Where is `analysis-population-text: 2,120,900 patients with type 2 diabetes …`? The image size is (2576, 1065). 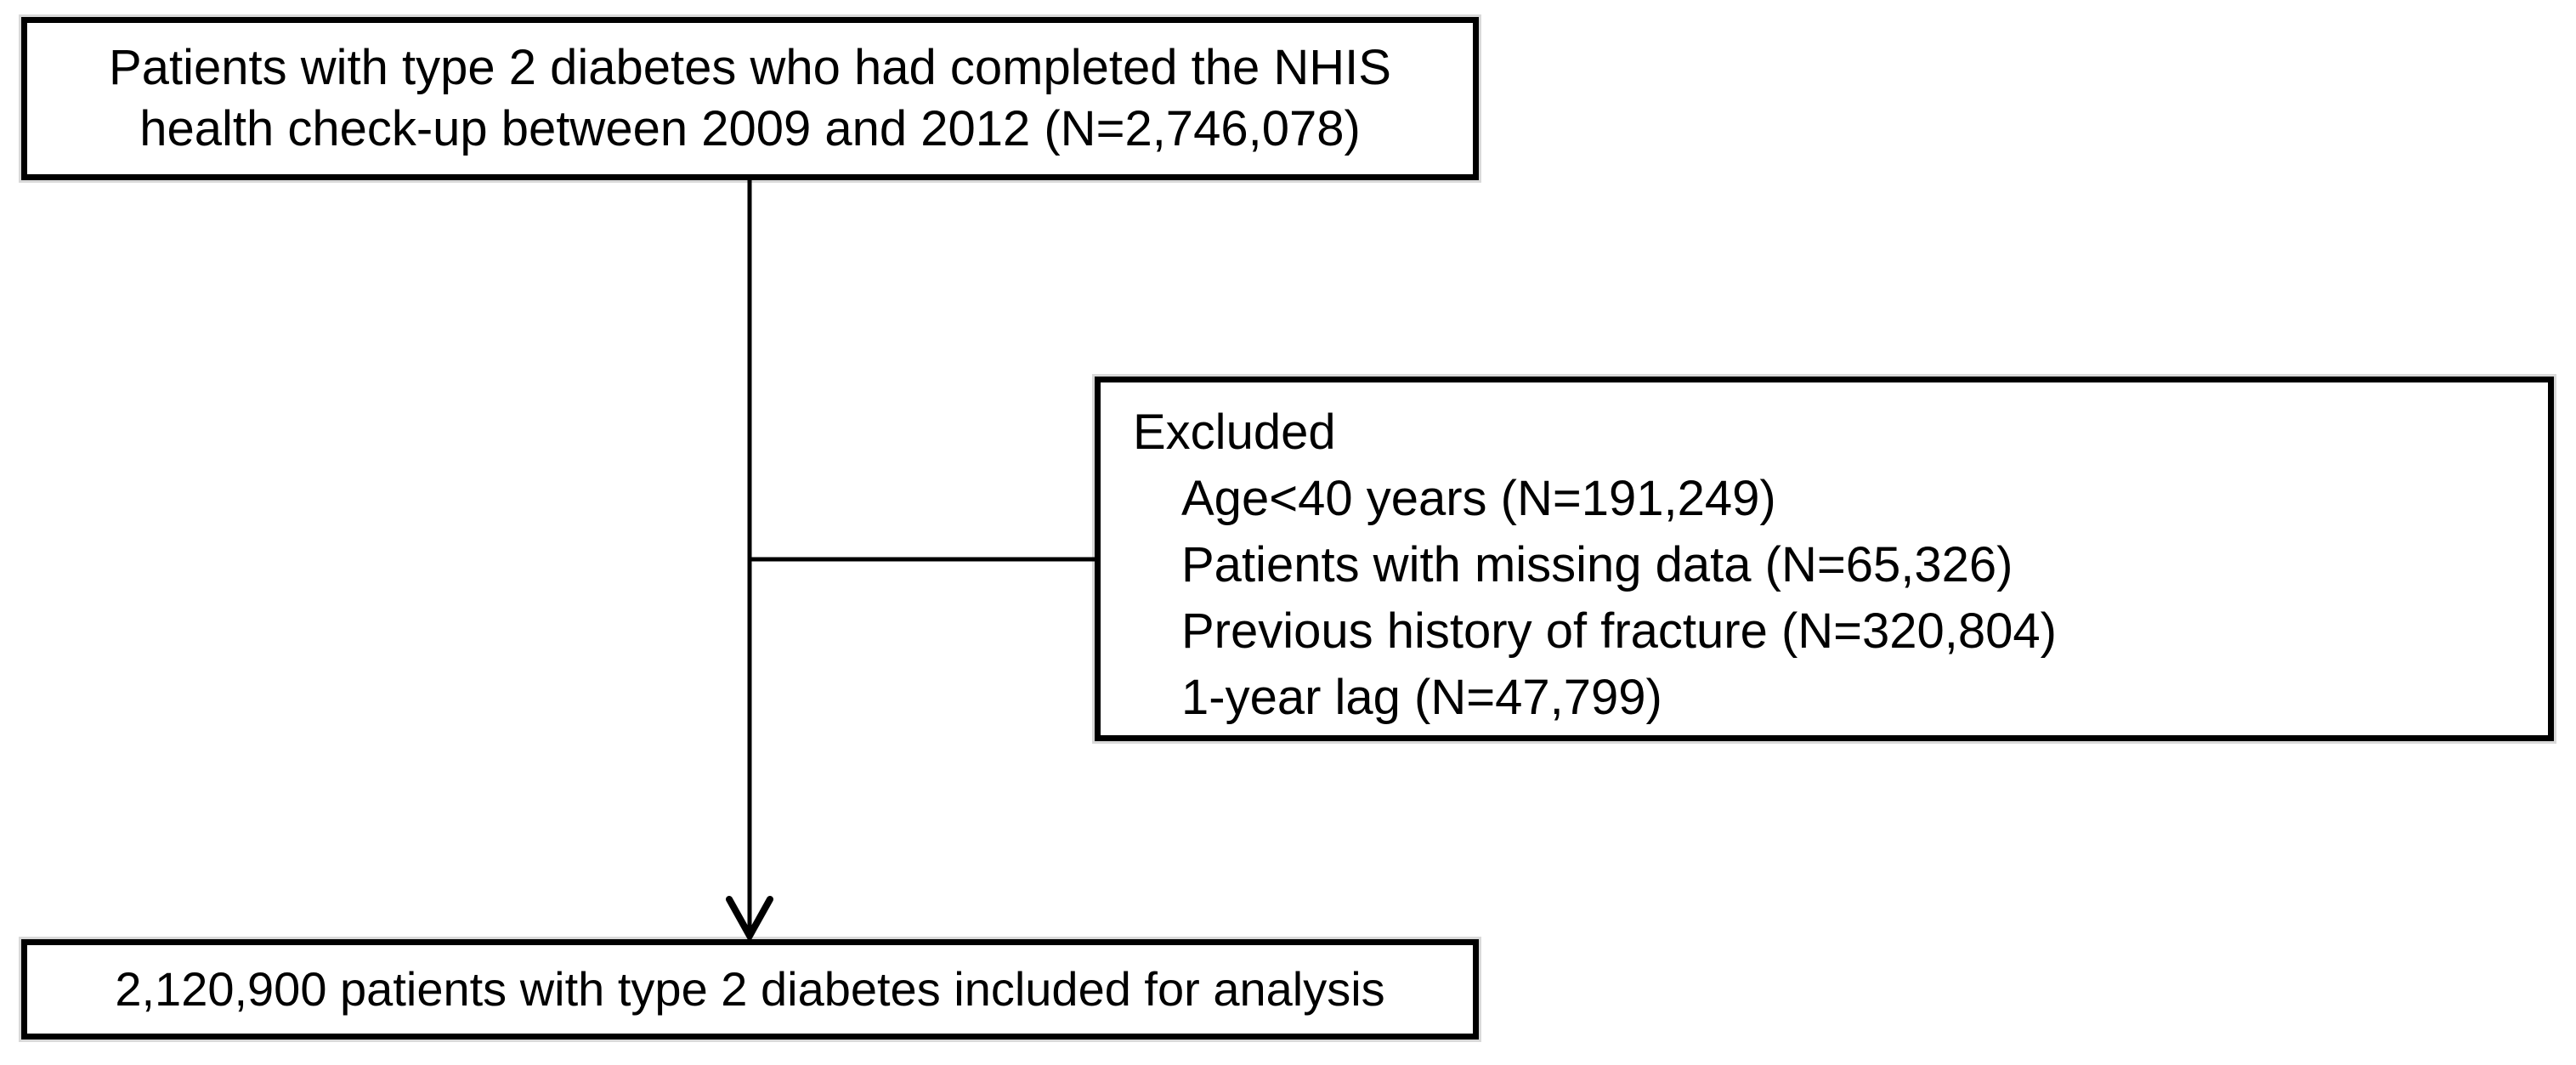
analysis-population-text: 2,120,900 patients with type 2 diabetes … is located at coordinates (750, 989).